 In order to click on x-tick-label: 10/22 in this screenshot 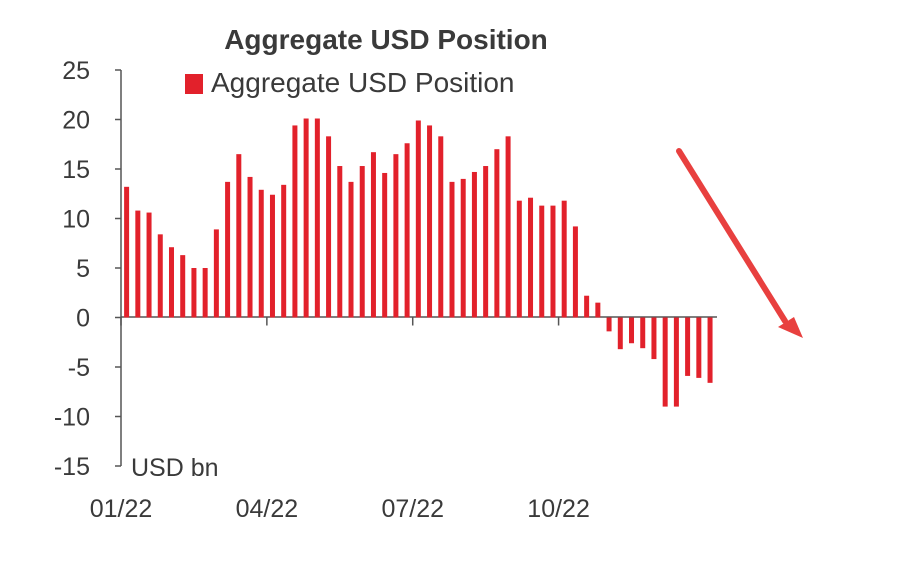, I will do `click(558, 509)`.